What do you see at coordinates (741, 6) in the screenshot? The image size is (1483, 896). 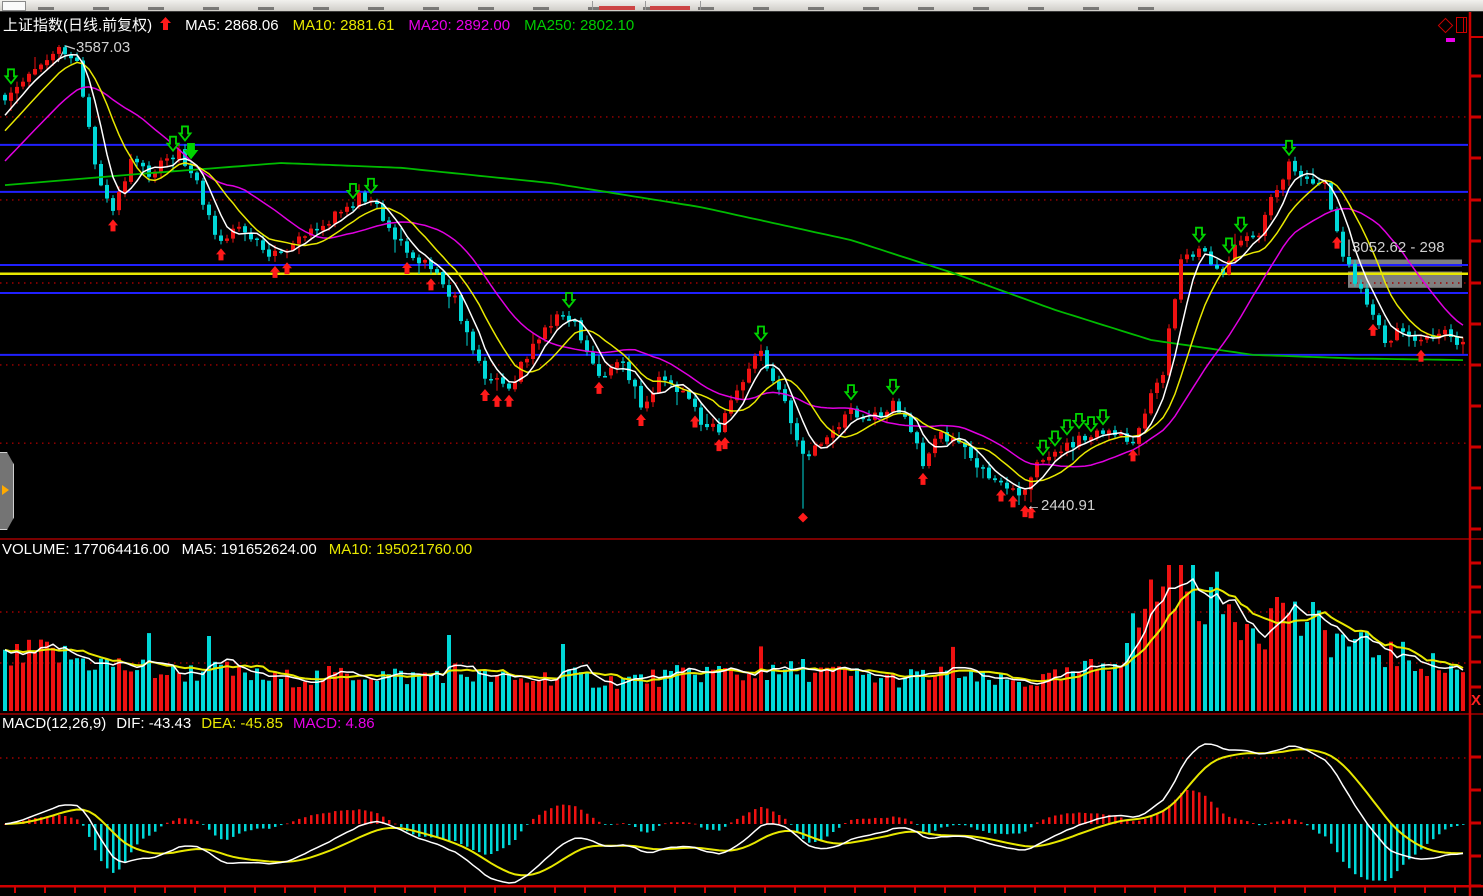 I see `menu-bar` at bounding box center [741, 6].